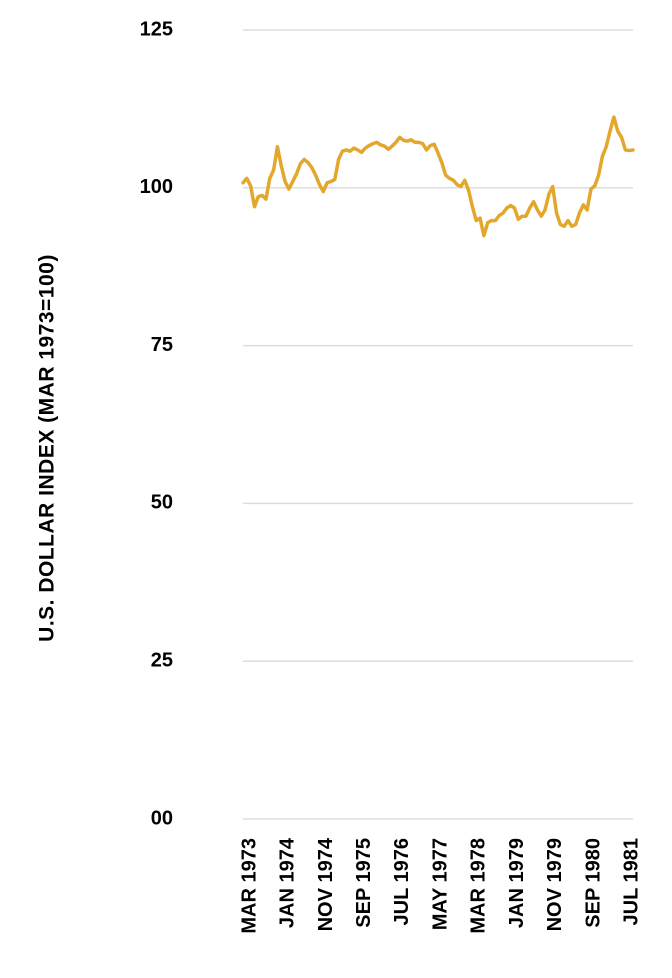 This screenshot has height=978, width=672. Describe the element at coordinates (249, 886) in the screenshot. I see `x-tick-label: MAR 1973` at that location.